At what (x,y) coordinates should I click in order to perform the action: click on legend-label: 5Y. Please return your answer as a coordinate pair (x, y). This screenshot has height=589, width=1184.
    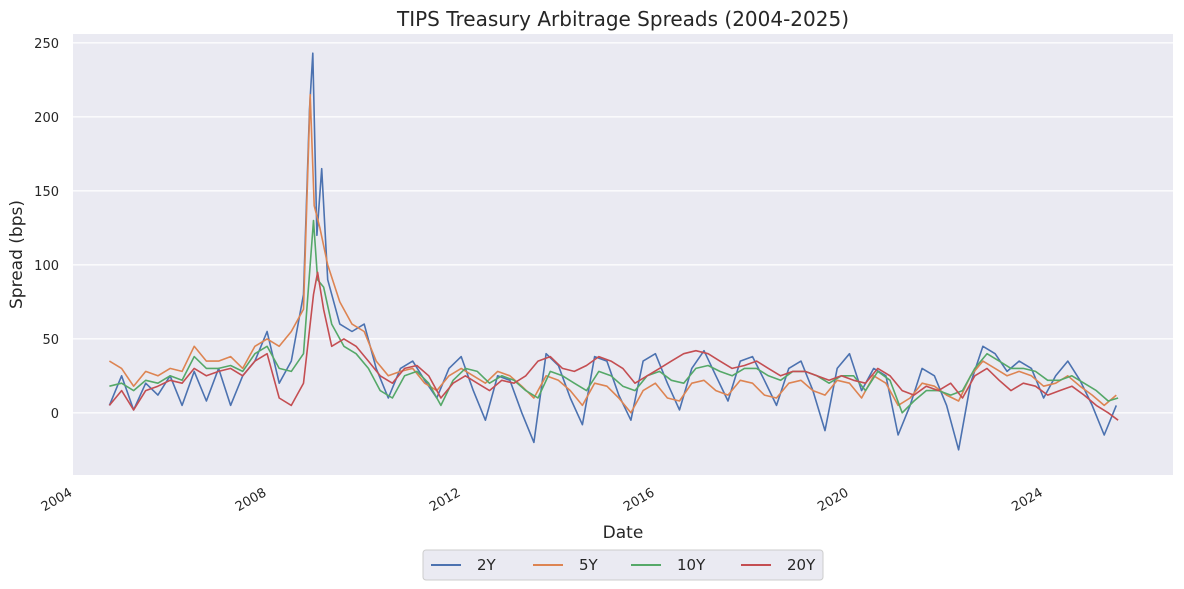
    Looking at the image, I should click on (589, 565).